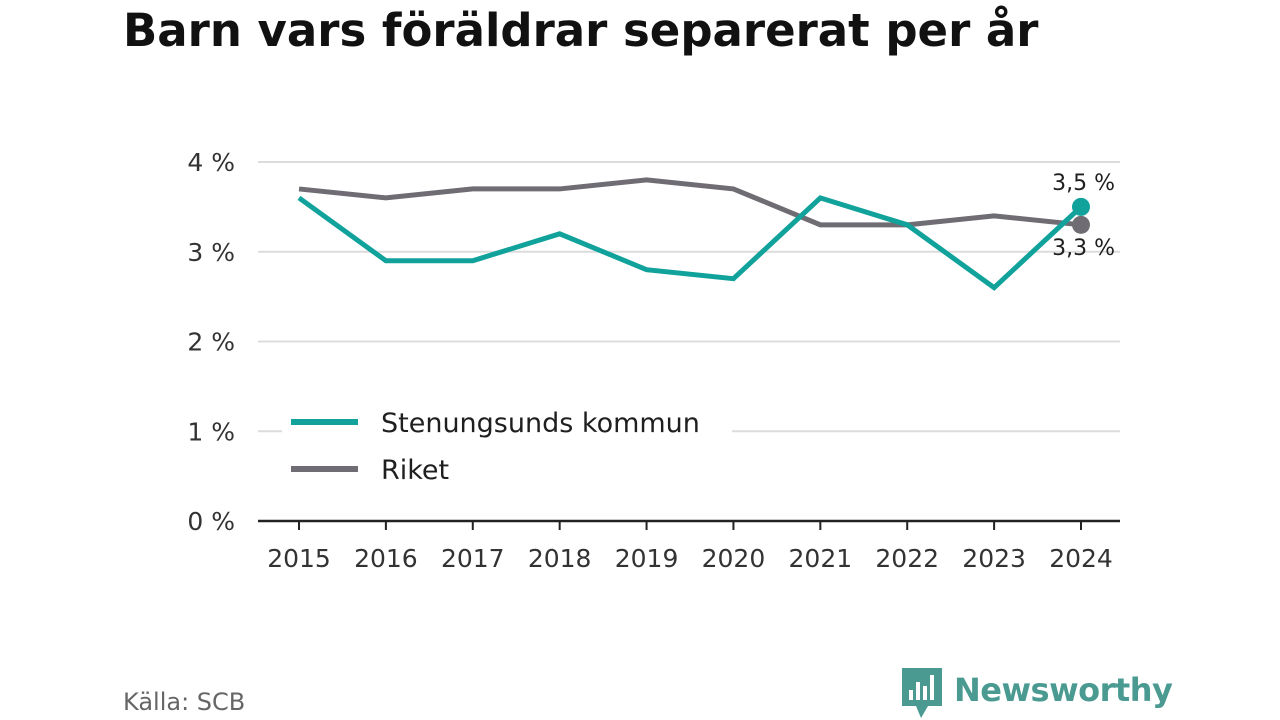  I want to click on x-tick-label: 2021, so click(821, 558).